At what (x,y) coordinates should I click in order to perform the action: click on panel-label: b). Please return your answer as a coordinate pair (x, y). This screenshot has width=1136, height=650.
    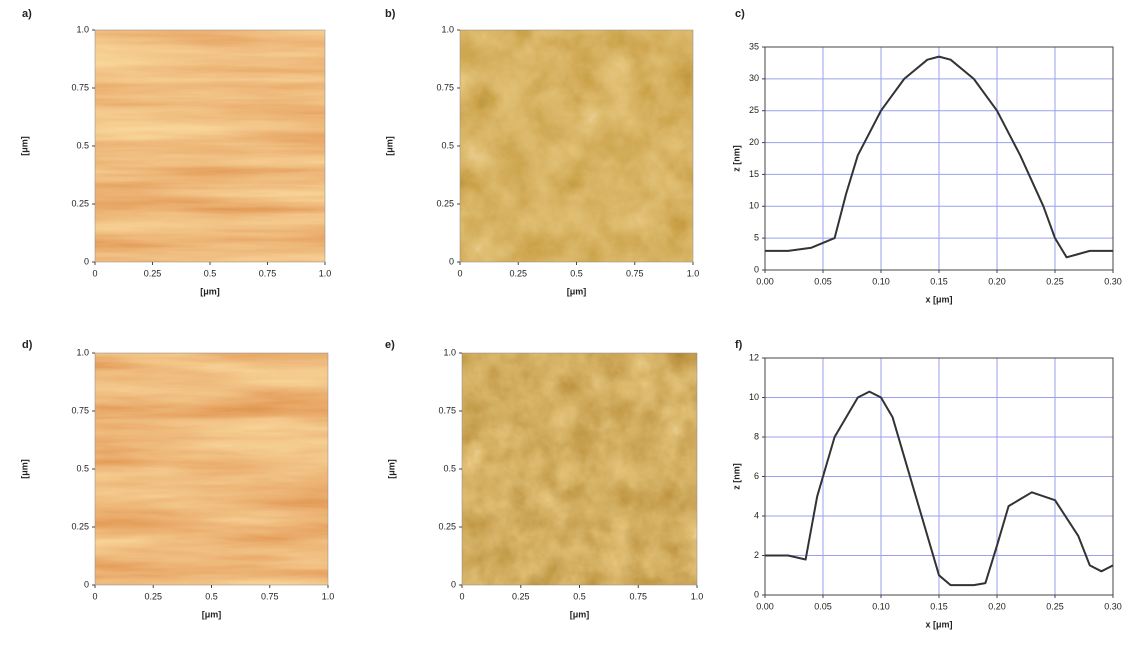
    Looking at the image, I should click on (390, 14).